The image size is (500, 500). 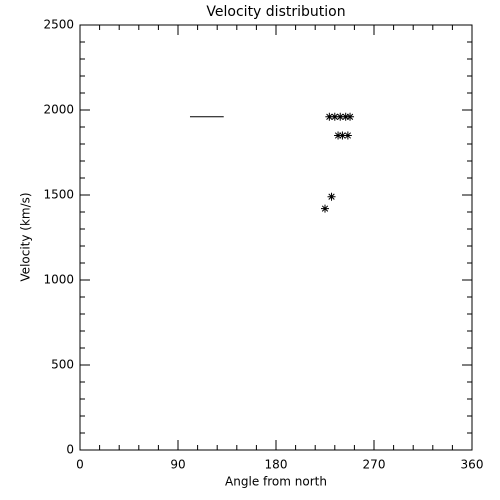 I want to click on x-tick-label: 180, so click(x=276, y=465).